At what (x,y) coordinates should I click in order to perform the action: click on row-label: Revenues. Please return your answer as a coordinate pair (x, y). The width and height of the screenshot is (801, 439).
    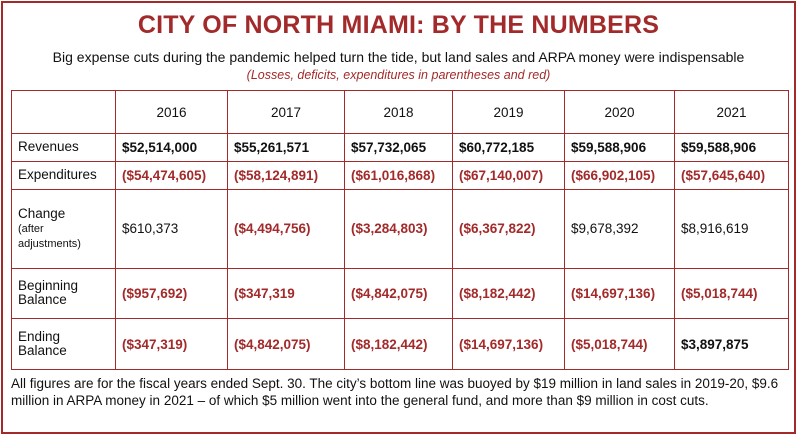
    Looking at the image, I should click on (63, 147).